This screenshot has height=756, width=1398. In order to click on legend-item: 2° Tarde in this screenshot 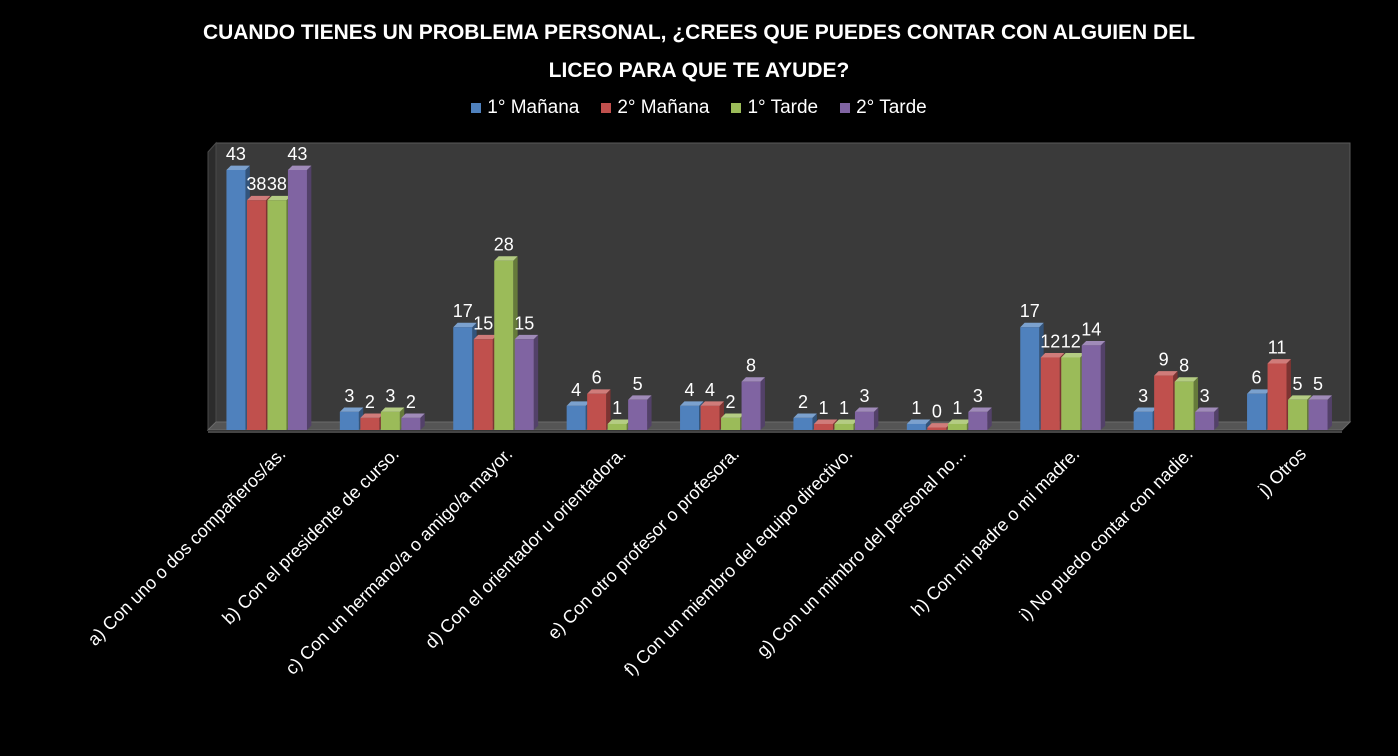, I will do `click(883, 108)`.